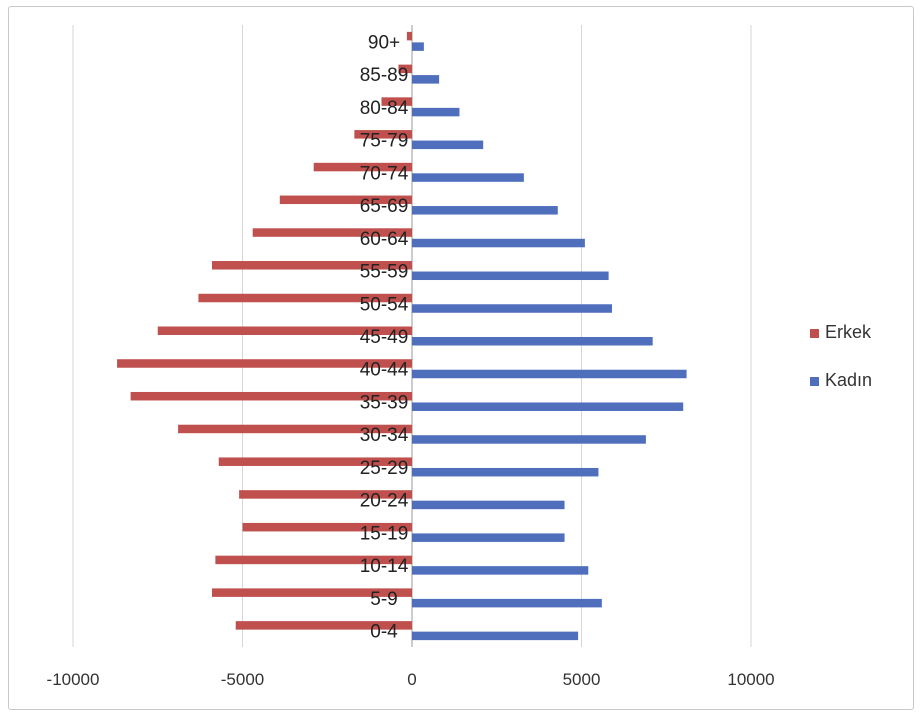 The height and width of the screenshot is (717, 924). Describe the element at coordinates (384, 632) in the screenshot. I see `category-label: 0-4` at that location.